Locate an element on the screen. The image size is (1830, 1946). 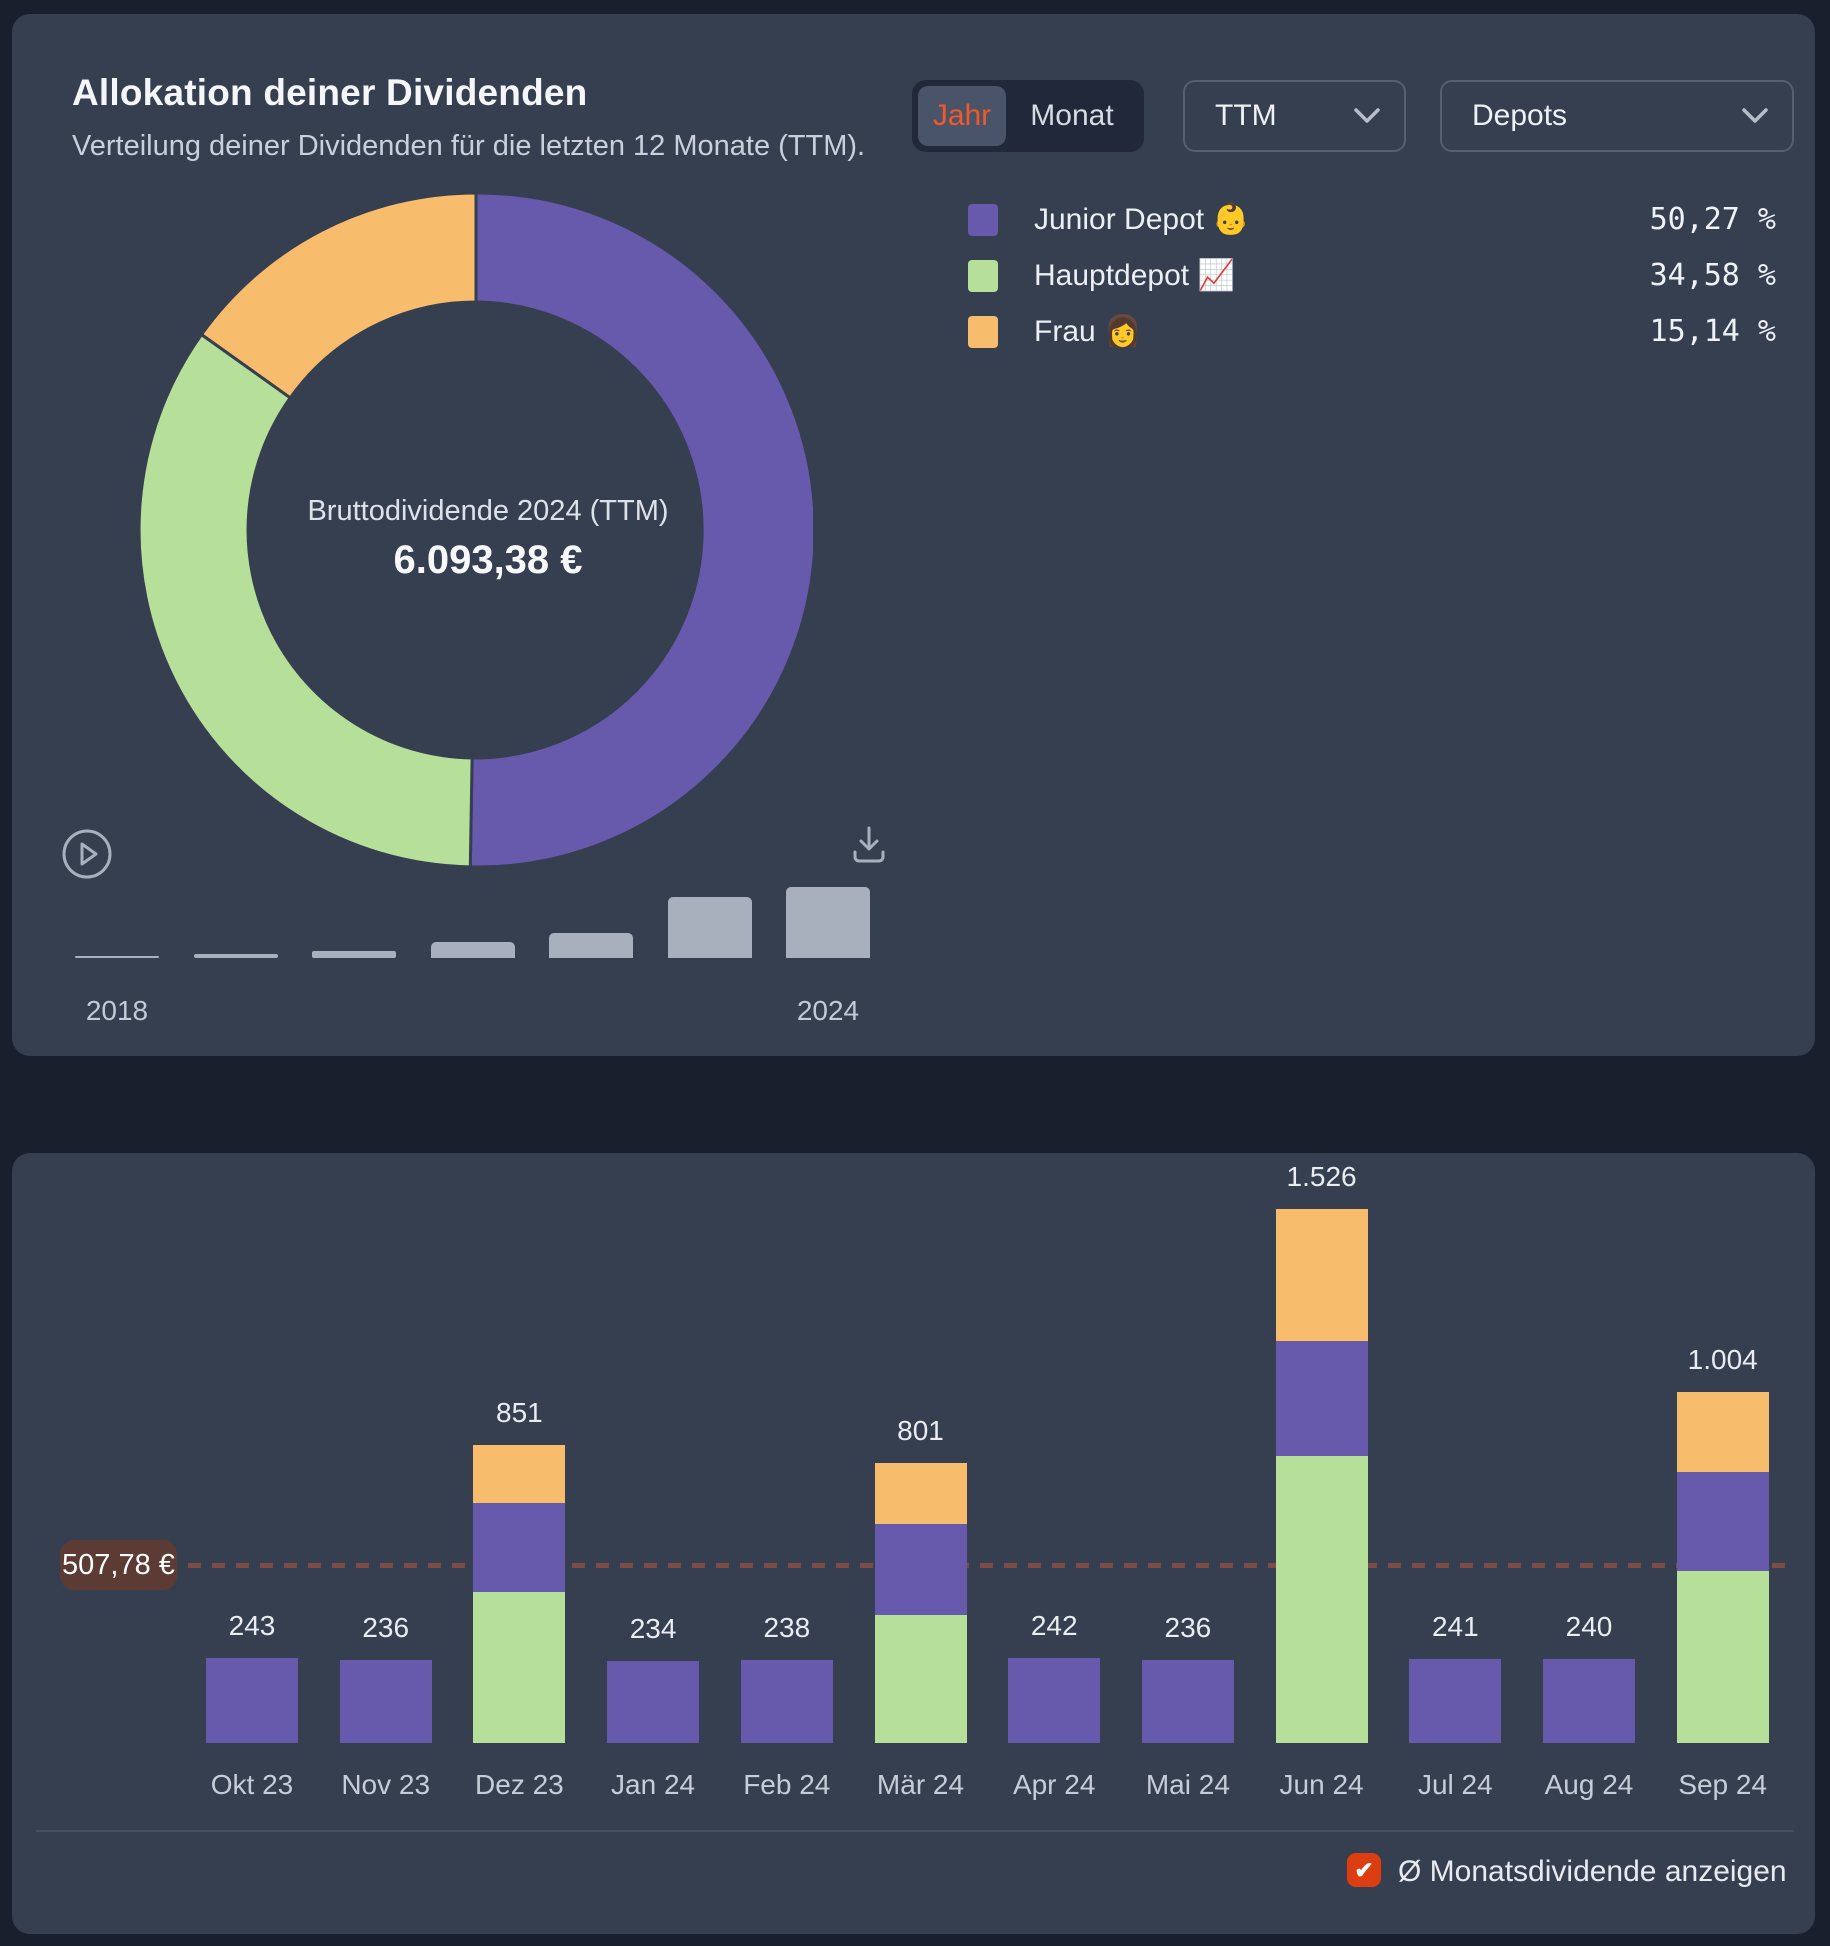
legend-percentage: 50,27 % is located at coordinates (1712, 219).